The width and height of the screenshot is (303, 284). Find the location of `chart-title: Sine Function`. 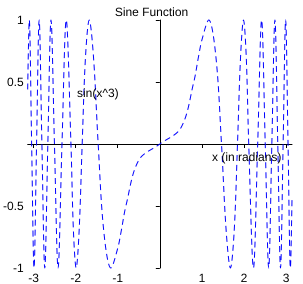

chart-title: Sine Function is located at coordinates (151, 12).